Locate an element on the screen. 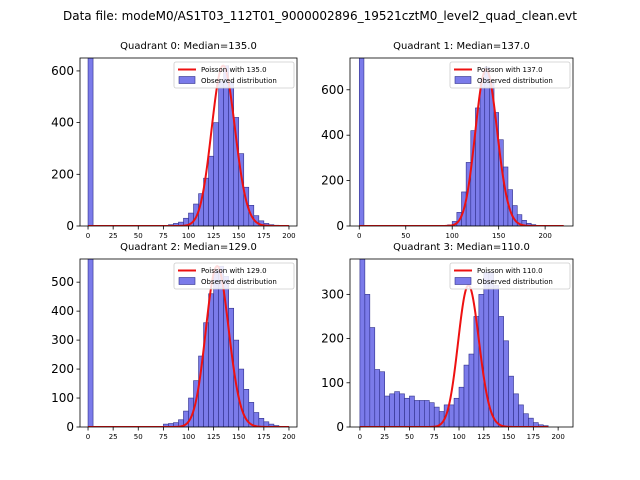  legend-poisson-label: Poisson with 110.0 is located at coordinates (510, 271).